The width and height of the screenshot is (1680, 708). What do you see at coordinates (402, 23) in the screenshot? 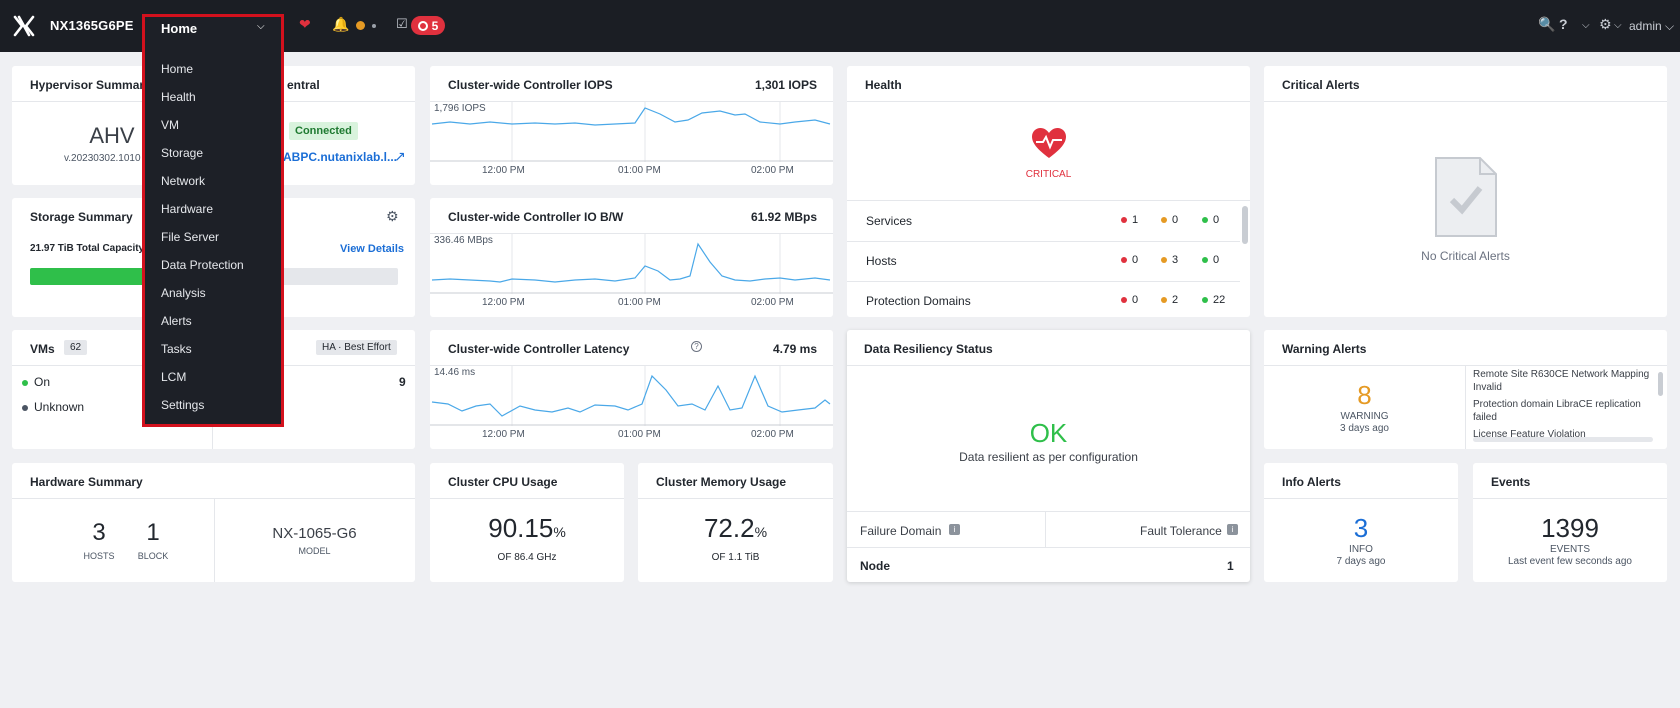
I see `tasks-icon: ☑` at bounding box center [402, 23].